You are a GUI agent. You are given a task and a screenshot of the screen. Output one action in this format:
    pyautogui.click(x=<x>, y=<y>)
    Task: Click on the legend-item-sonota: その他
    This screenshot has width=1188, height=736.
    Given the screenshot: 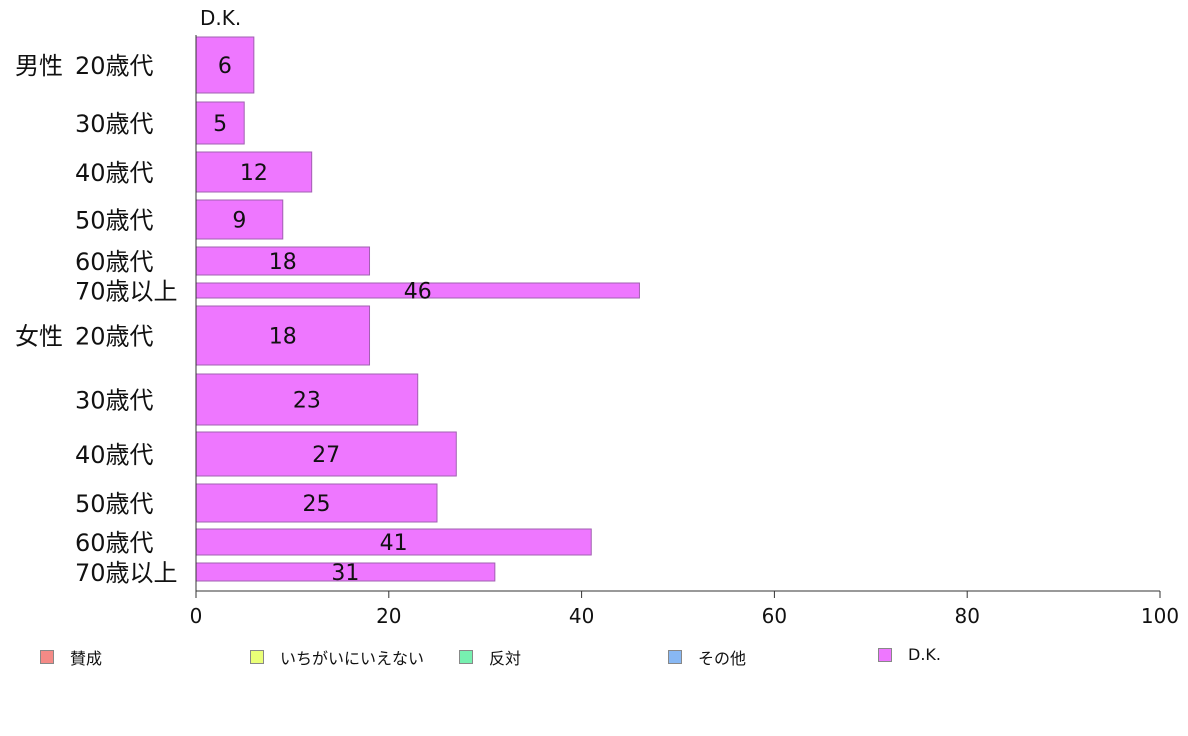 What is the action you would take?
    pyautogui.click(x=707, y=657)
    